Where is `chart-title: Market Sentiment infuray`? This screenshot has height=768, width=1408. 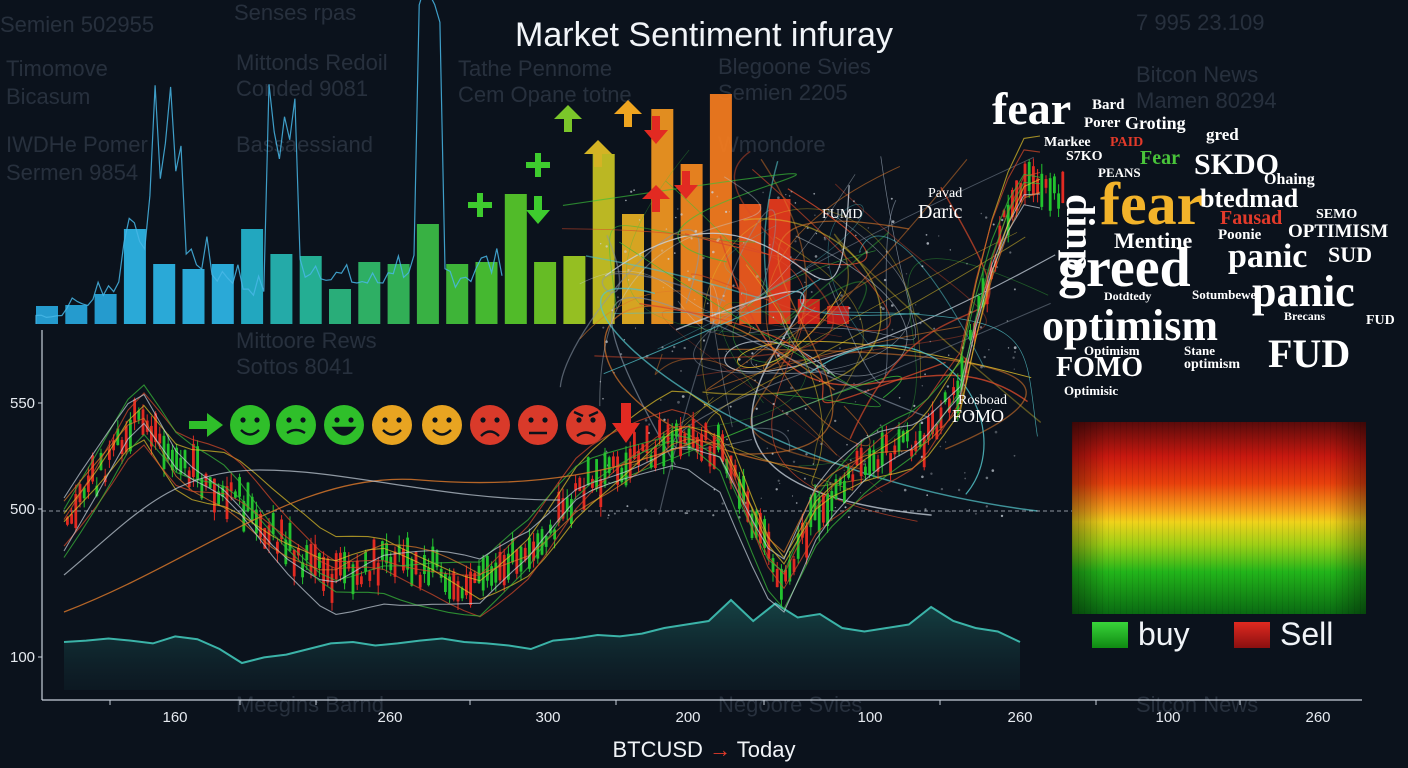 chart-title: Market Sentiment infuray is located at coordinates (704, 35).